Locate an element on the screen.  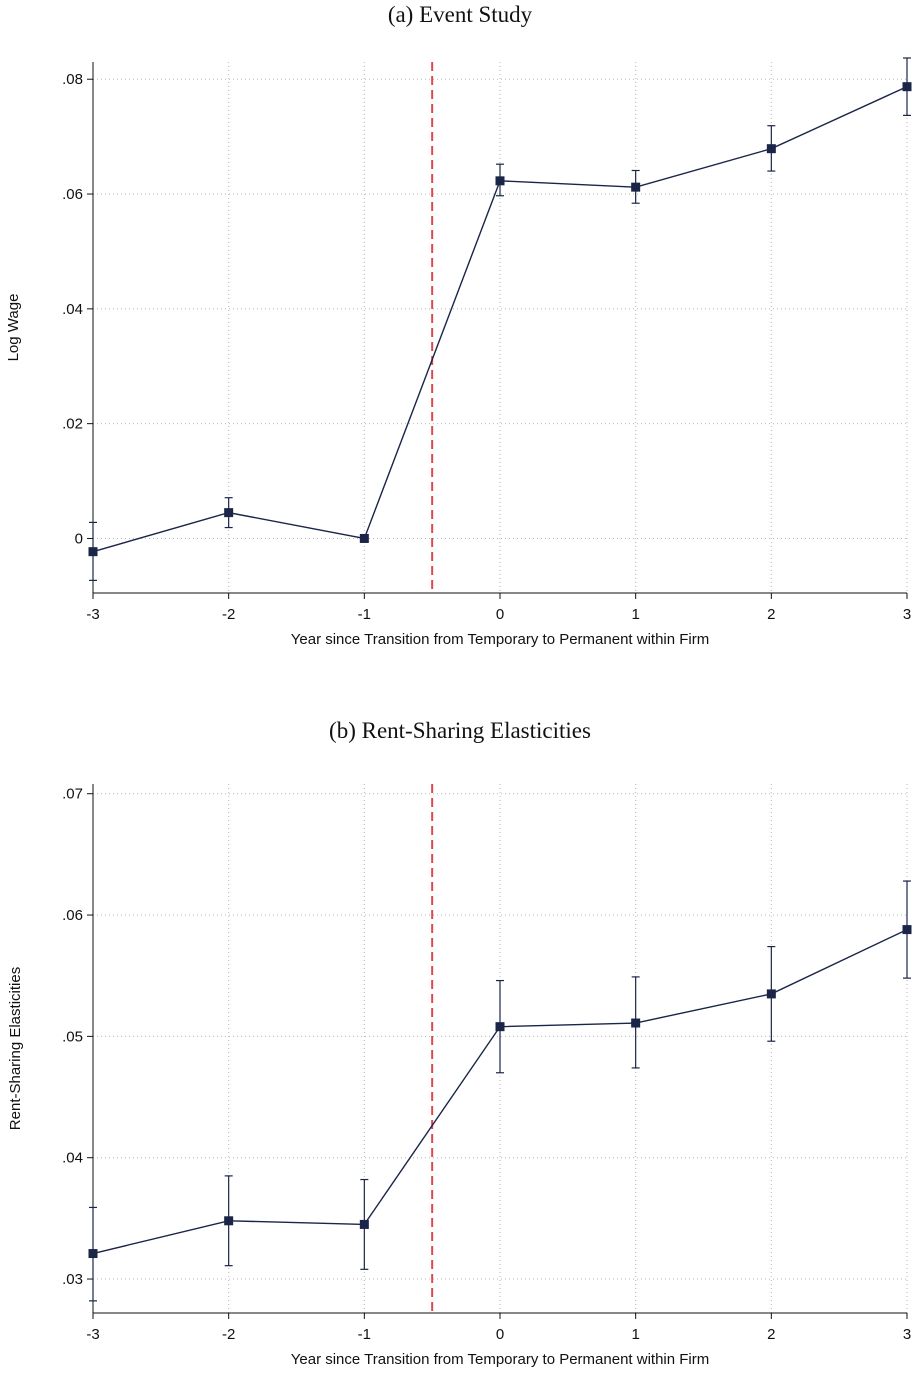
y-axis-label: Log Wage is located at coordinates (13, 328).